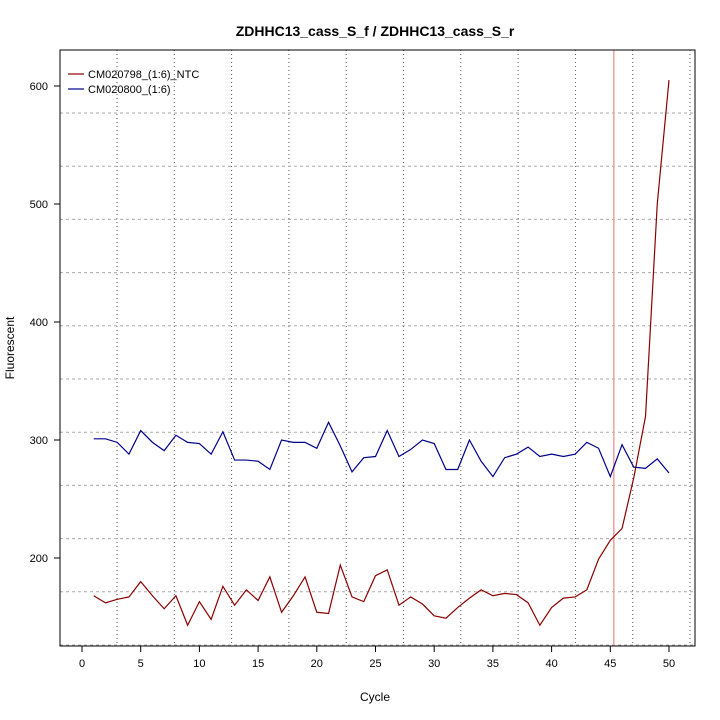 This screenshot has height=720, width=720. What do you see at coordinates (669, 664) in the screenshot?
I see `x-tick-label: 50` at bounding box center [669, 664].